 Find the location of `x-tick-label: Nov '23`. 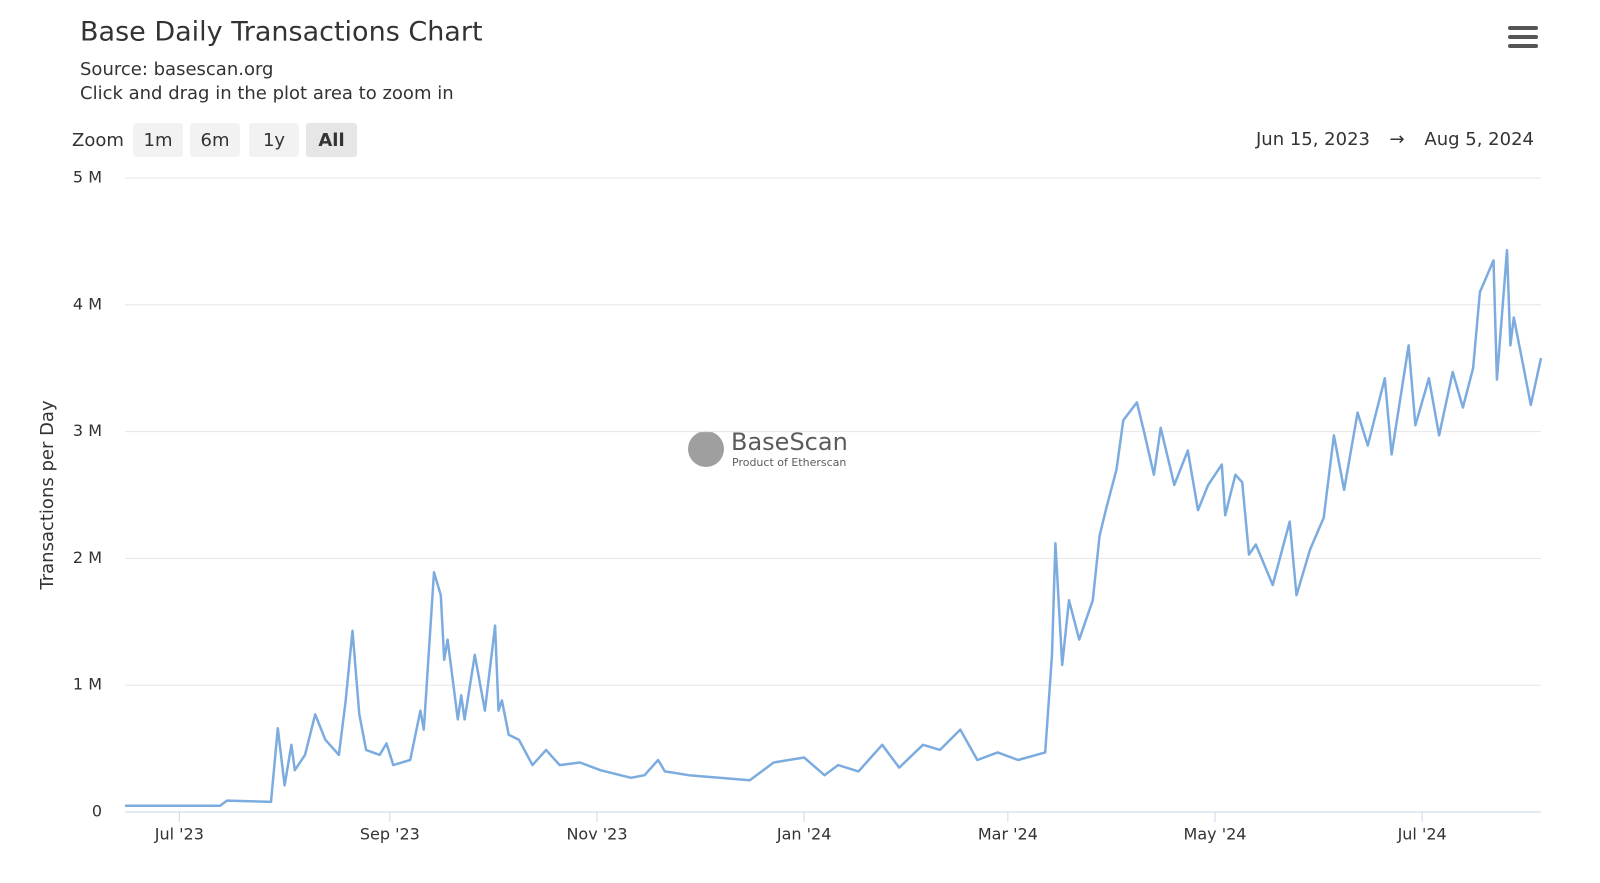

x-tick-label: Nov '23 is located at coordinates (596, 834).